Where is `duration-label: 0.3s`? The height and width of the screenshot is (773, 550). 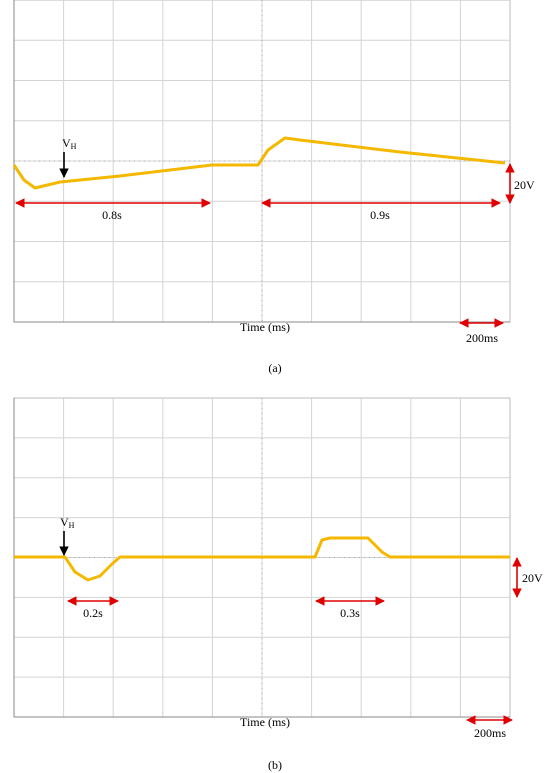
duration-label: 0.3s is located at coordinates (350, 613).